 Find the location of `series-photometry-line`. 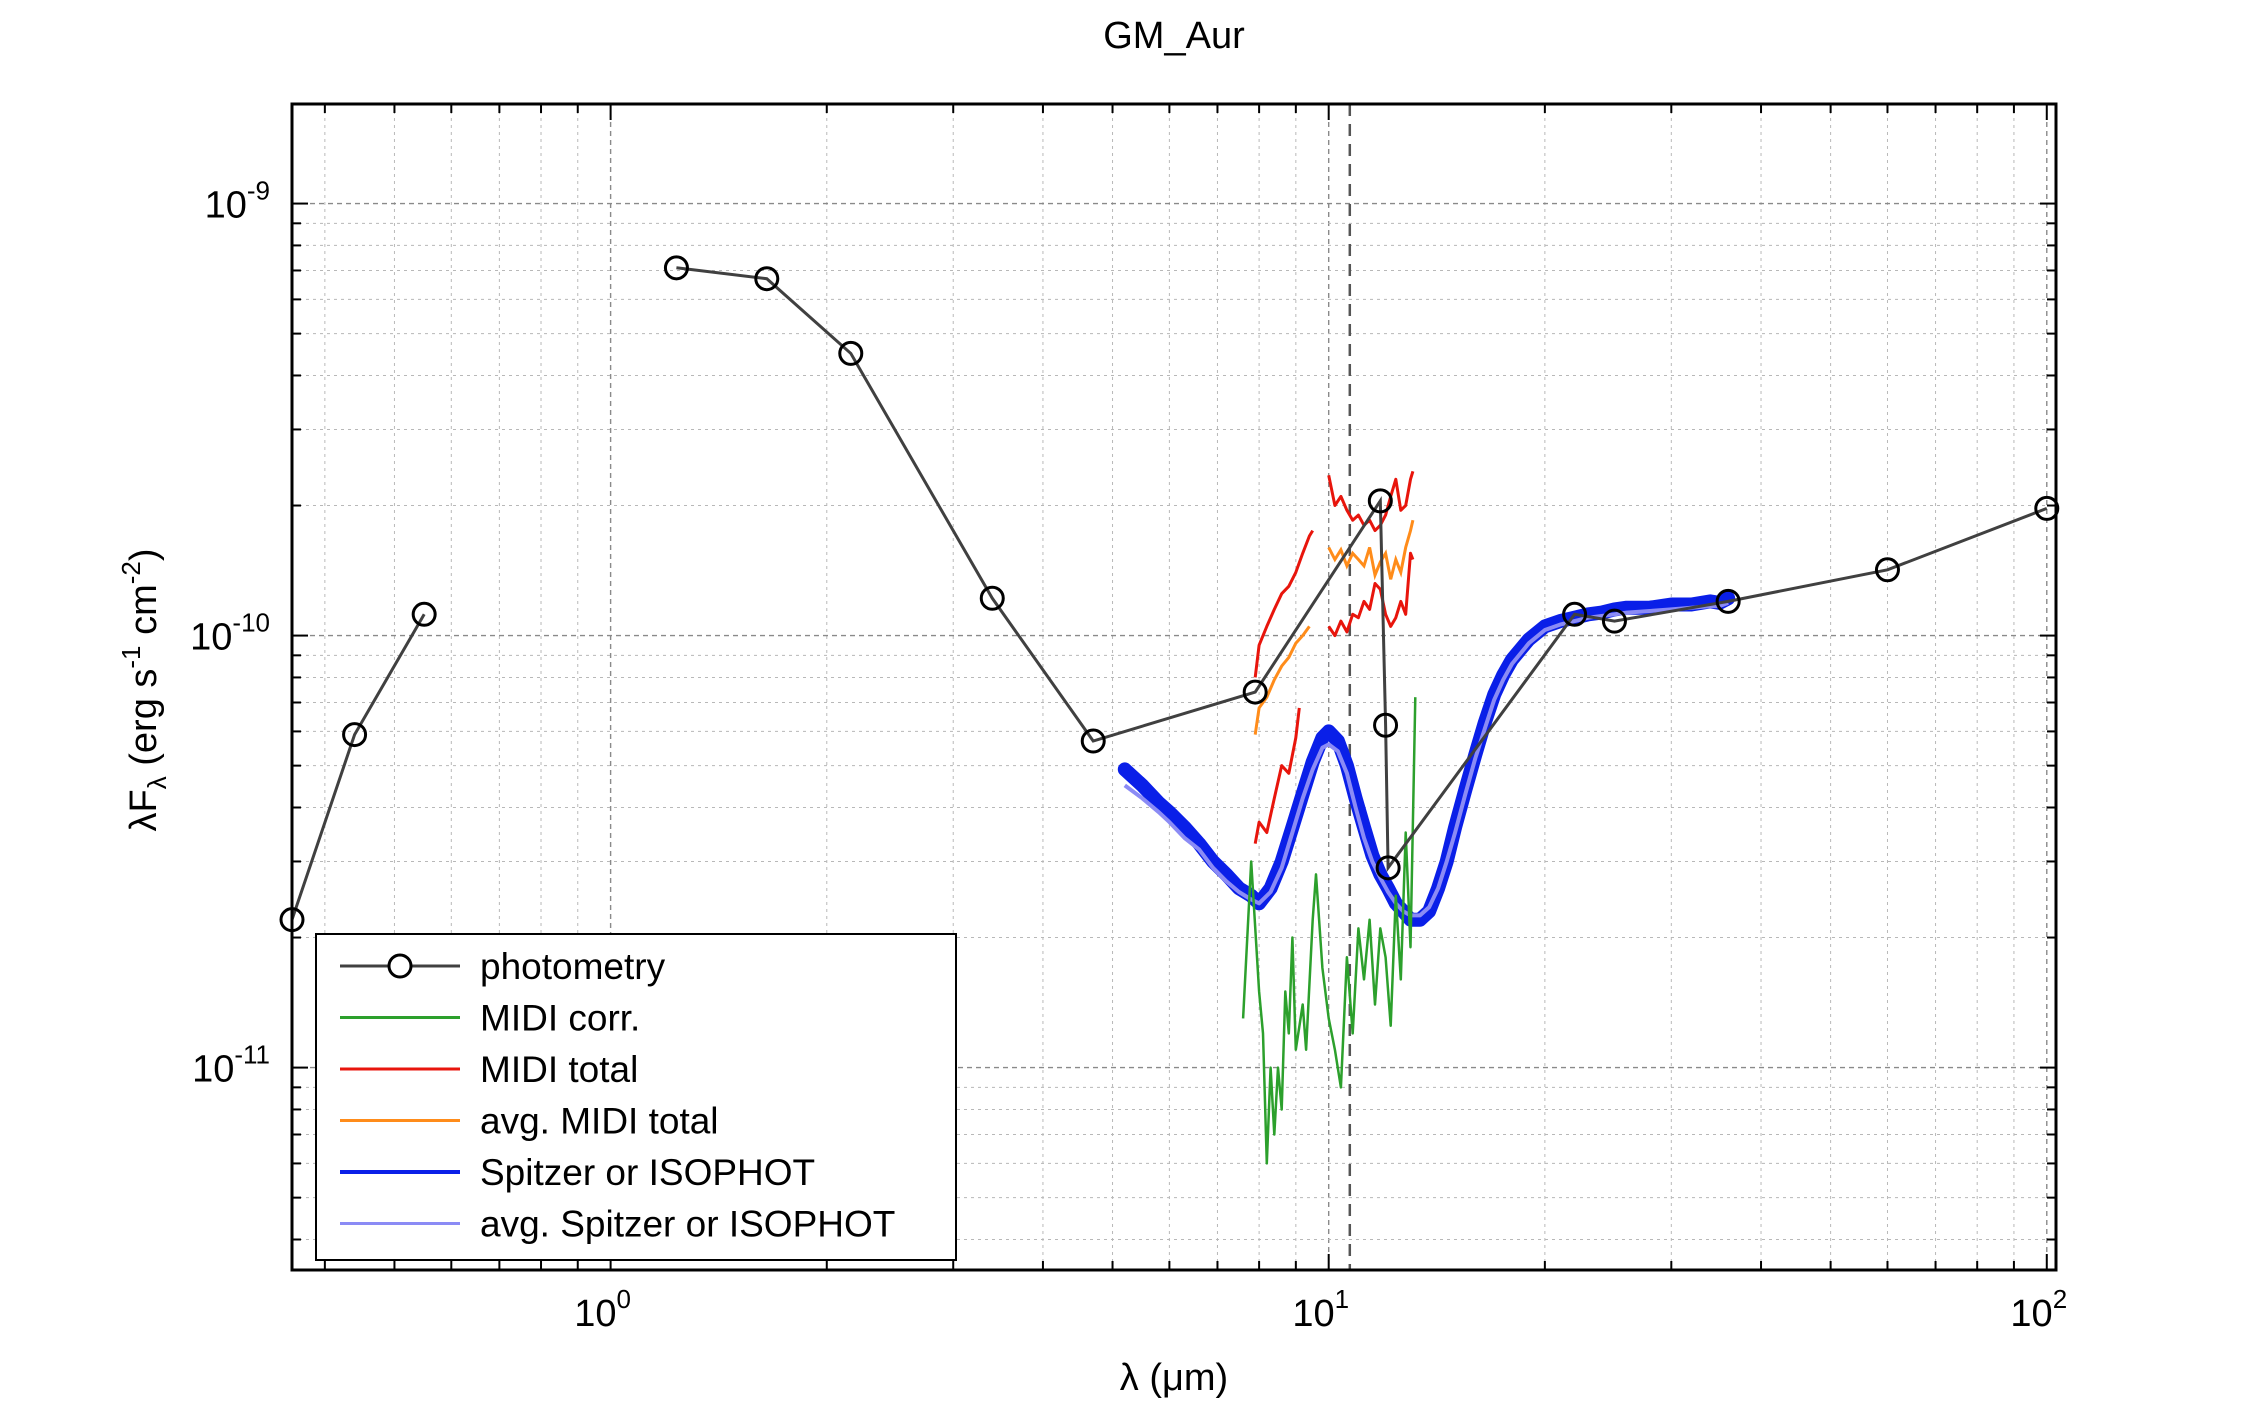

series-photometry-line is located at coordinates (359, 767).